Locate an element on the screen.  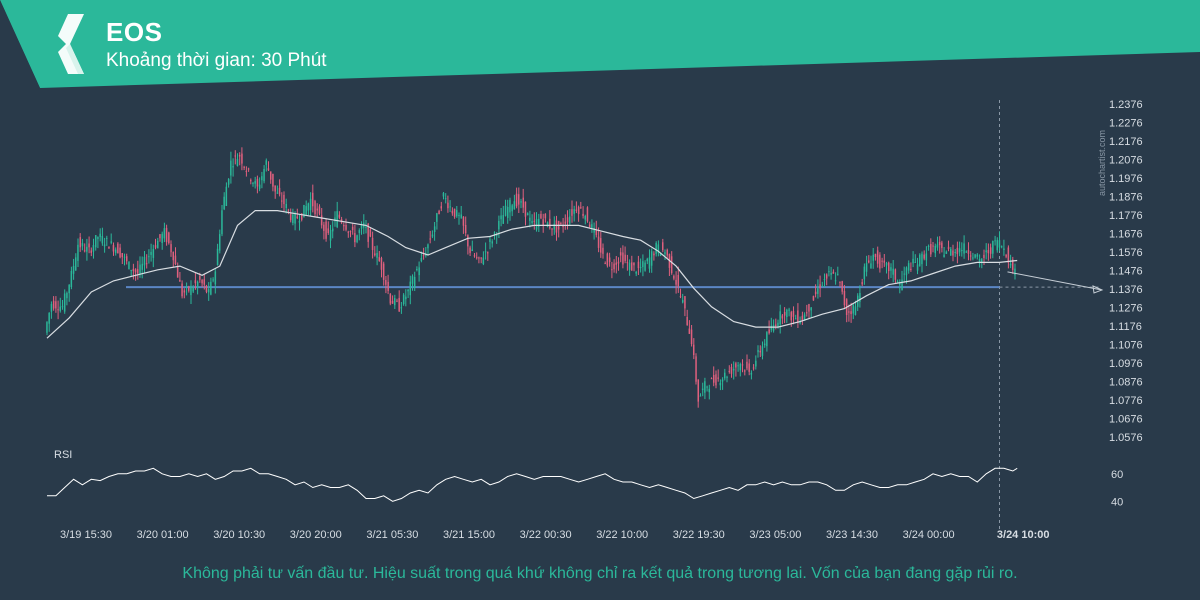
time-tick-label: 3/20 01:00 is located at coordinates (163, 535).